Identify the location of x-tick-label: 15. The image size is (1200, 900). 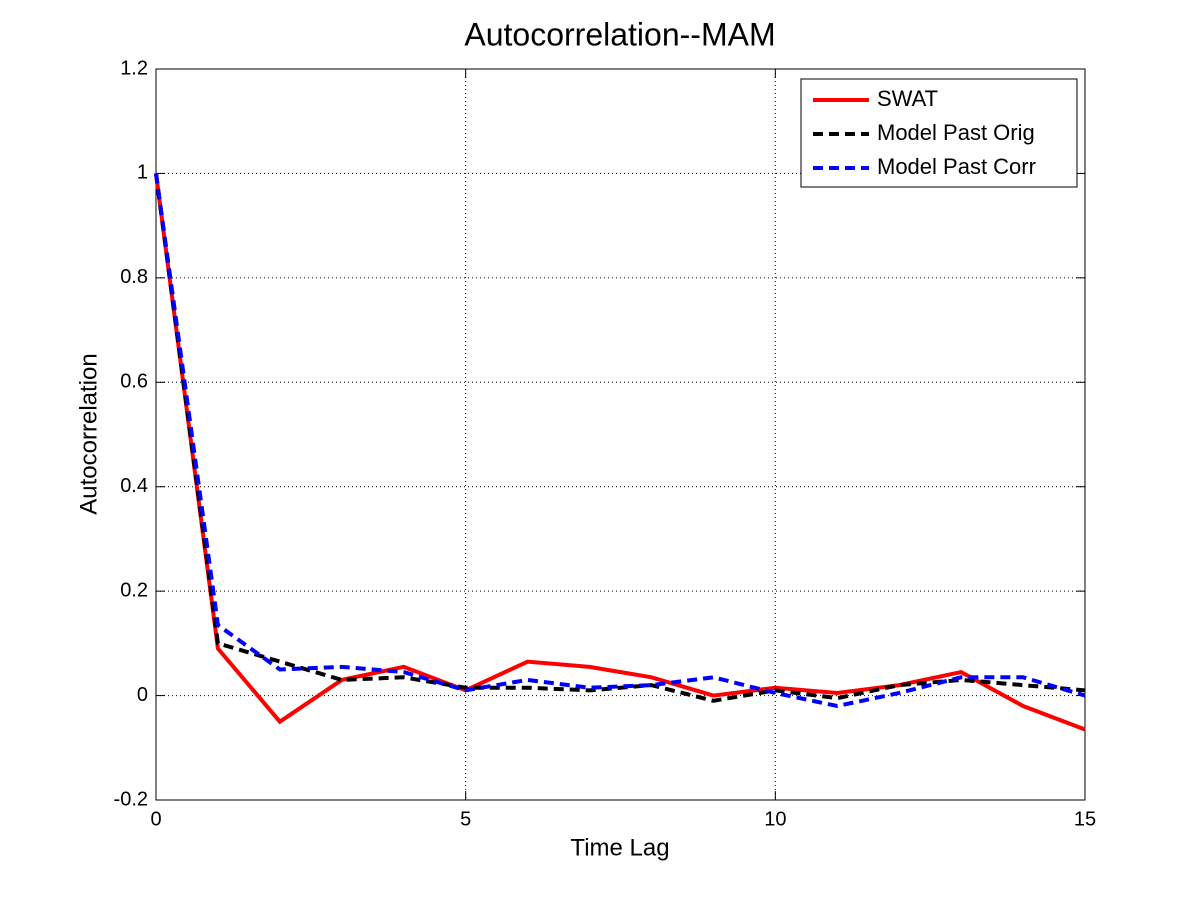
(1085, 819).